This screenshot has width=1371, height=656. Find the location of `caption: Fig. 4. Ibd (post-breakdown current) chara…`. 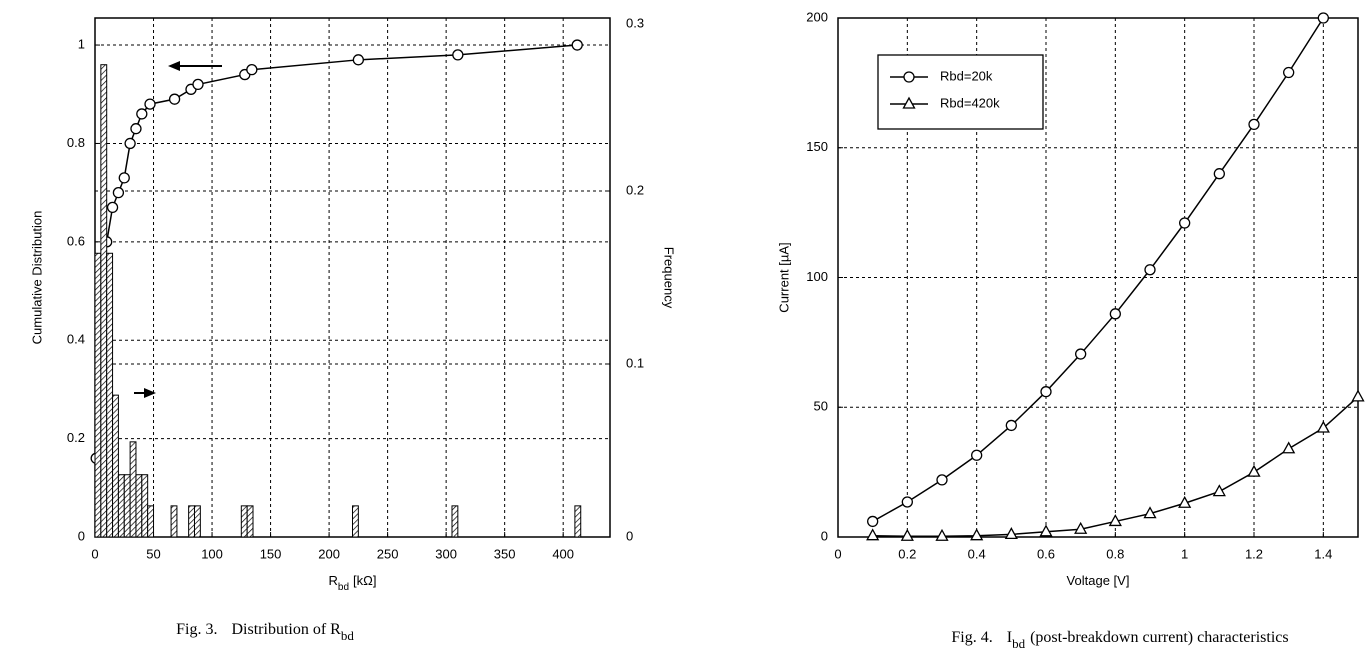

caption: Fig. 4. Ibd (post-breakdown current) chara… is located at coordinates (1119, 640).